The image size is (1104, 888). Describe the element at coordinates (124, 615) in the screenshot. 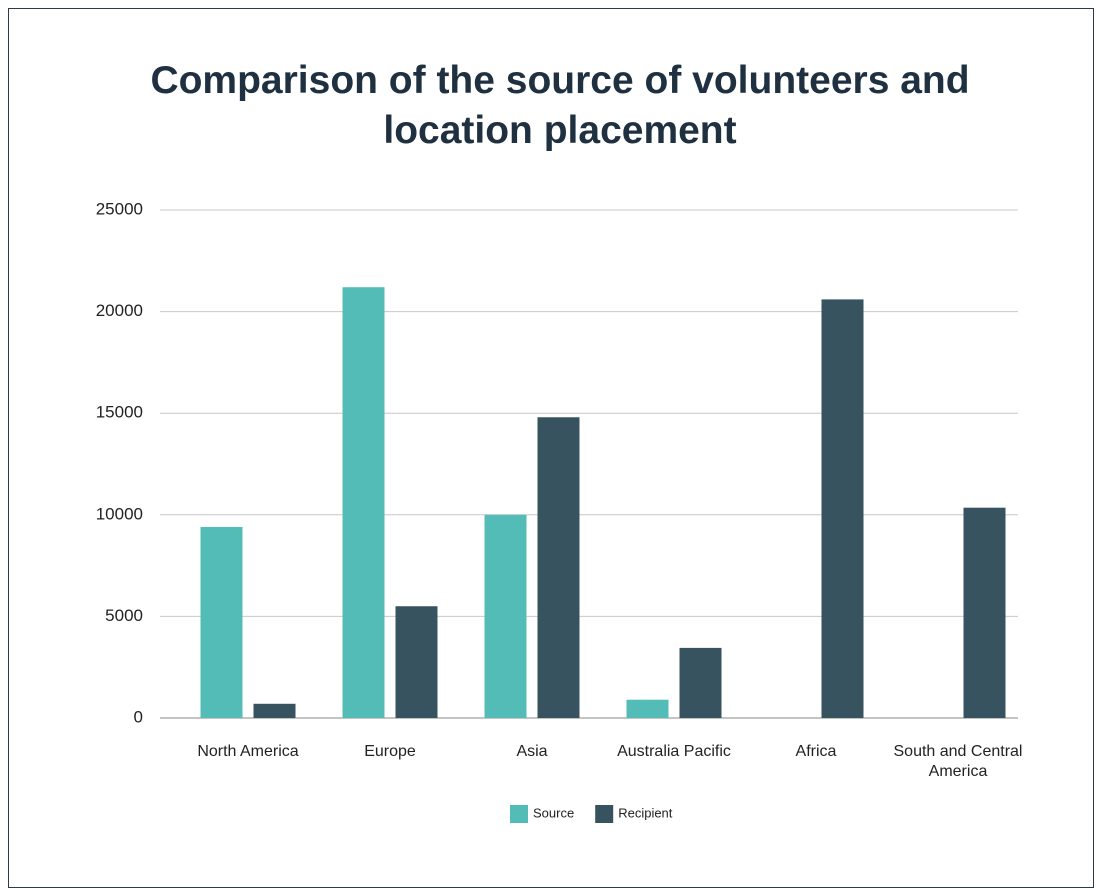

I see `y-tick-label: 5000` at that location.